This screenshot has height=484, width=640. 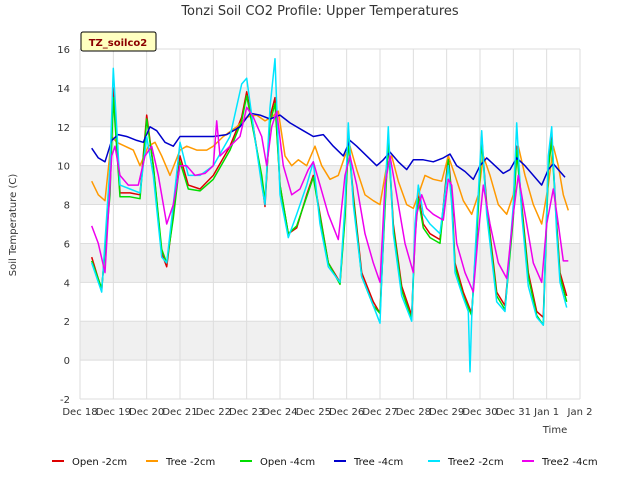 I want to click on y-tick-label: -2, so click(x=65, y=400).